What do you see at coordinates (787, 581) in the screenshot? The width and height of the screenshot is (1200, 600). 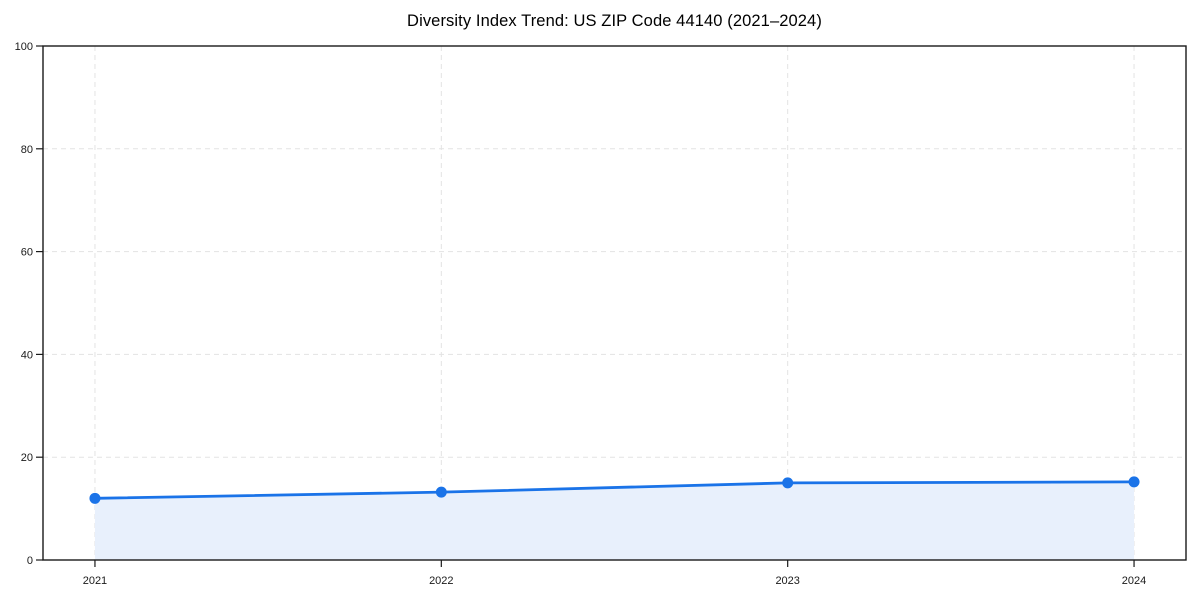 I see `x-tick-label: 2023` at bounding box center [787, 581].